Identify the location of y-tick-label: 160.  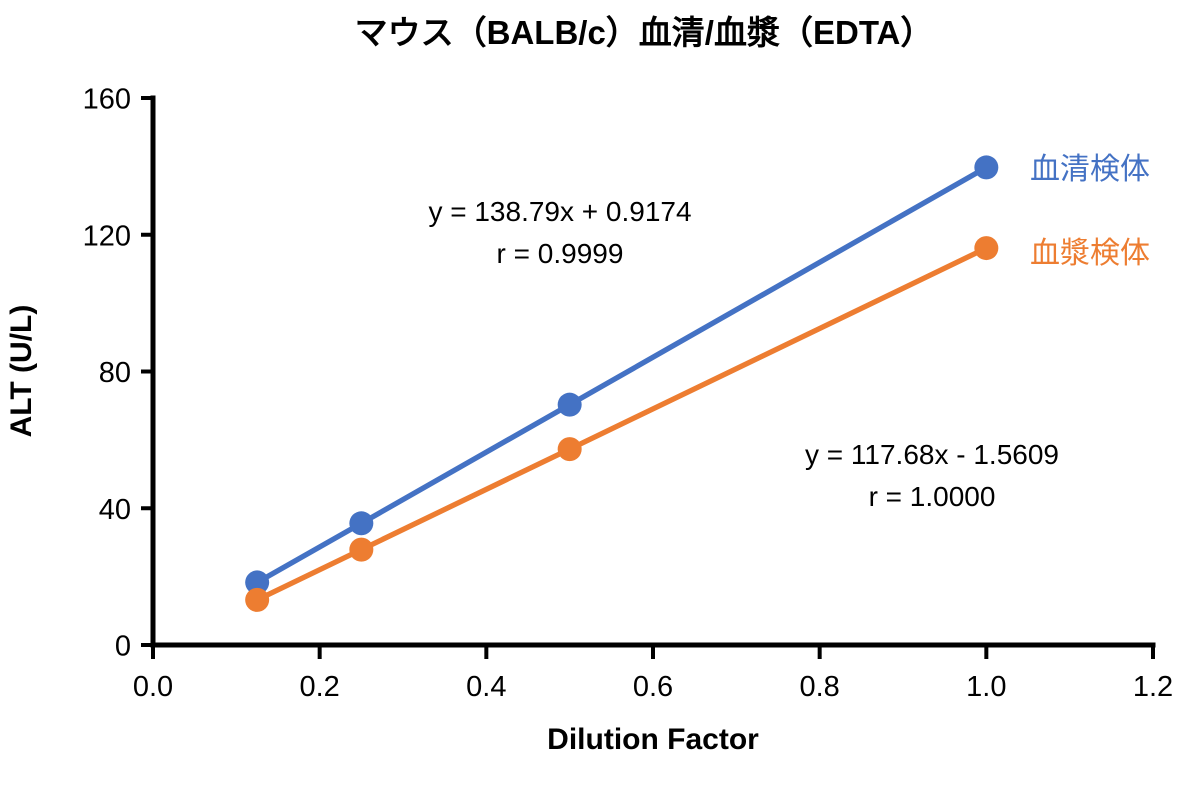
(107, 100).